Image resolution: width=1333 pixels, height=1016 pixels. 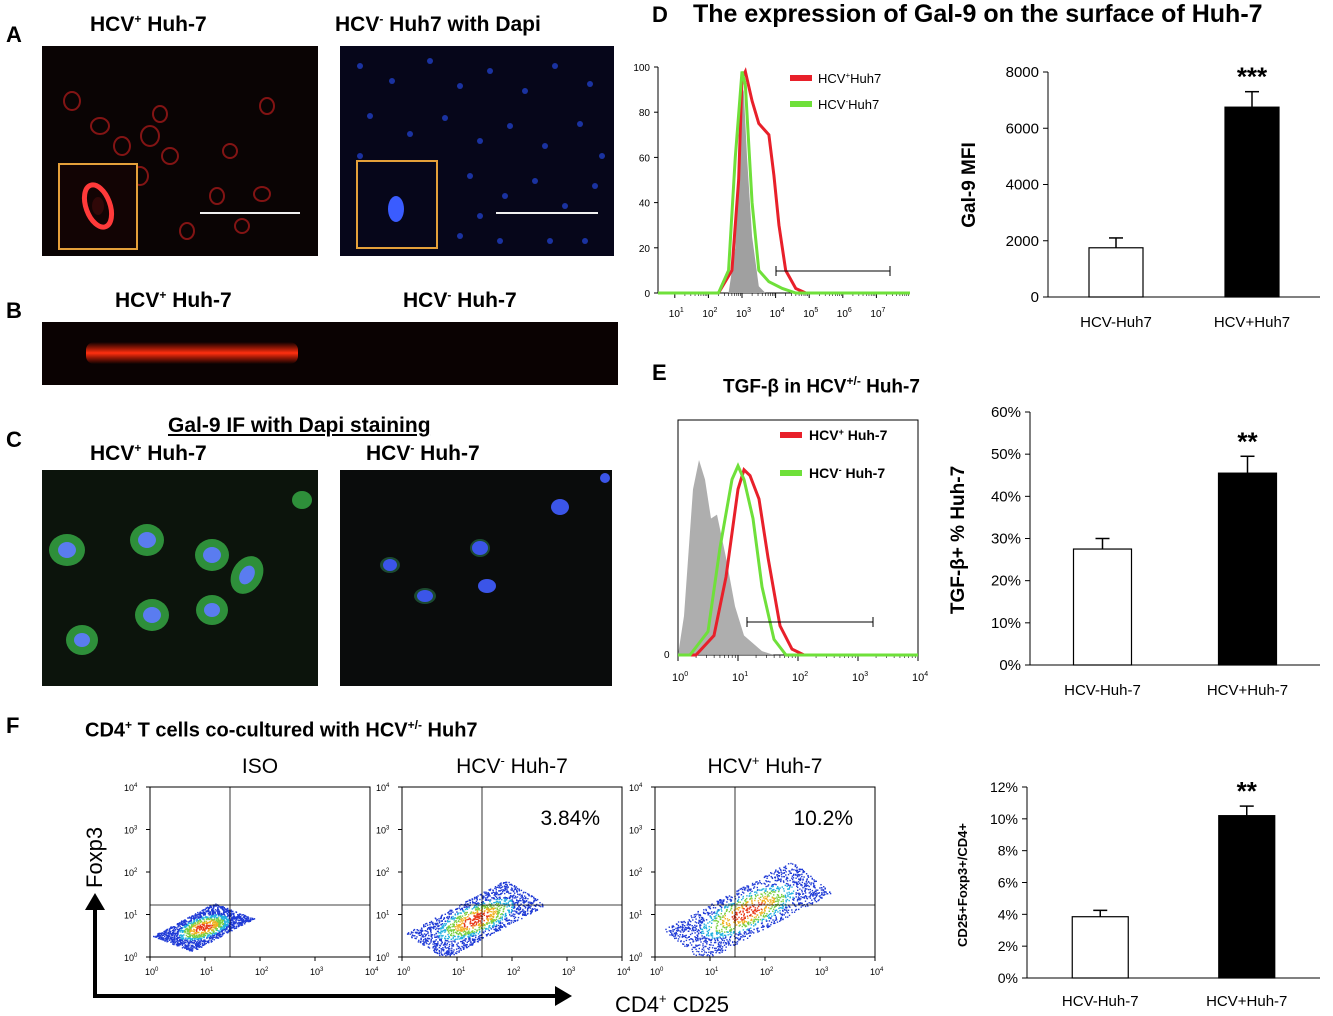 I want to click on hd-y-tick-label: 60, so click(x=645, y=158).